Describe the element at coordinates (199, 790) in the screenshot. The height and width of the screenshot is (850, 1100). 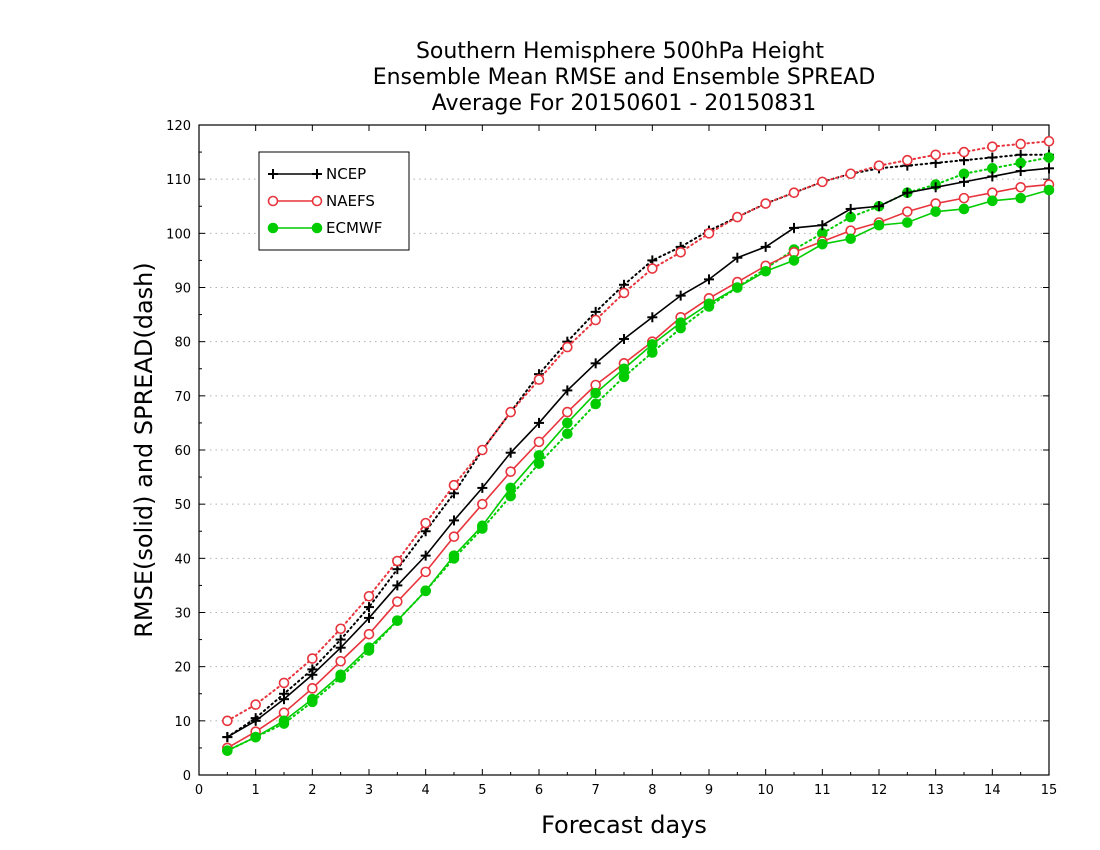
I see `x-tick-label: 0` at that location.